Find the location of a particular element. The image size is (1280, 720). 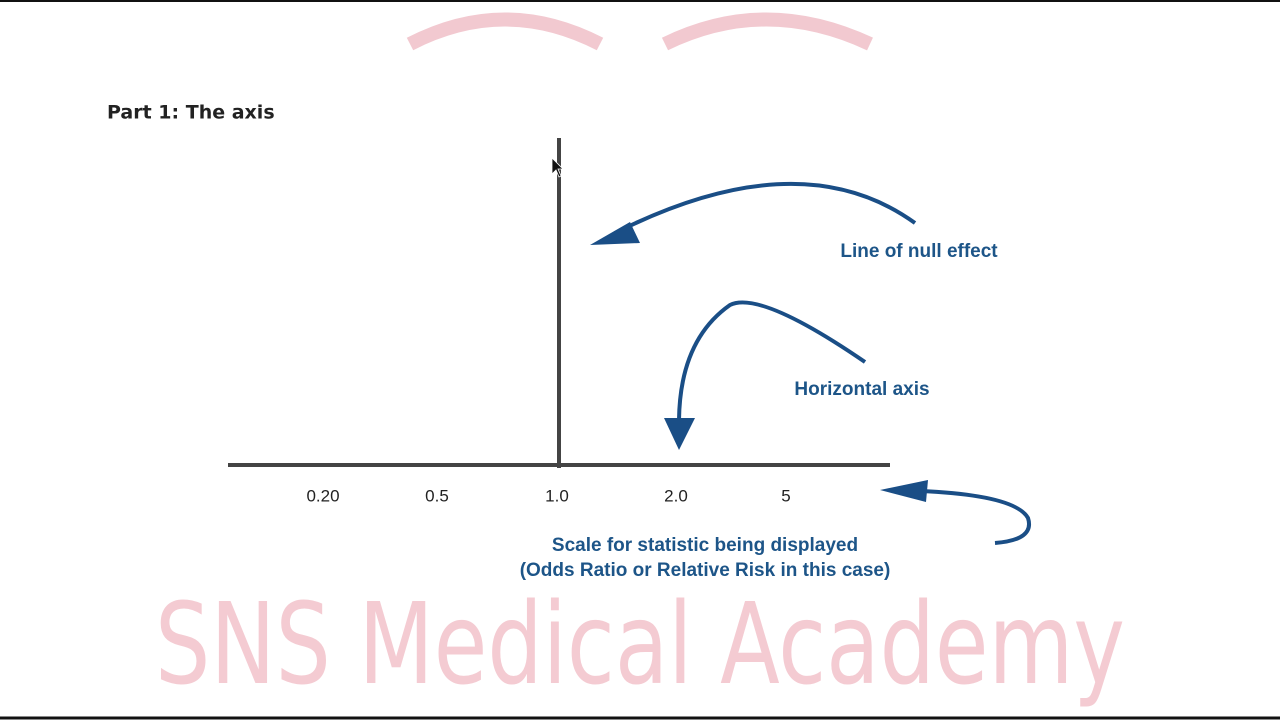

axis-label: 2.0 is located at coordinates (676, 495).